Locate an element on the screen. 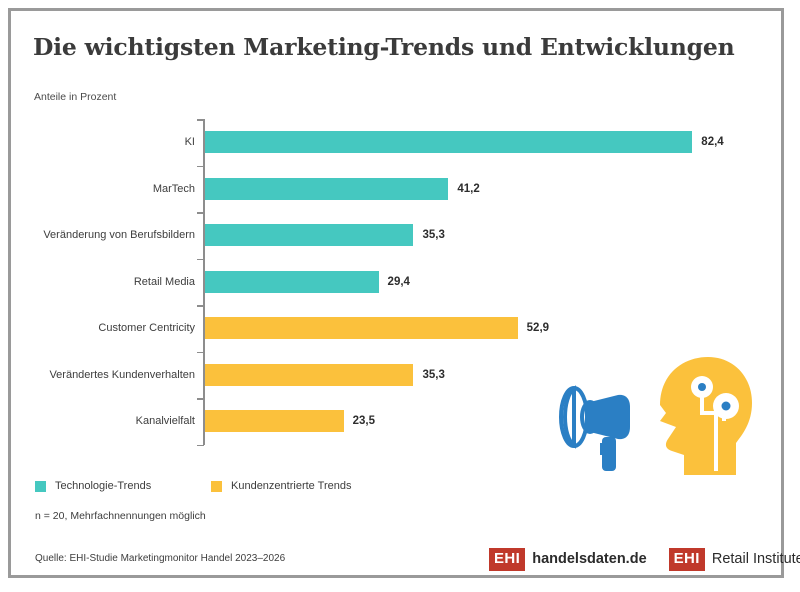  ehi-logo: EHI handelsdaten.de is located at coordinates (568, 559).